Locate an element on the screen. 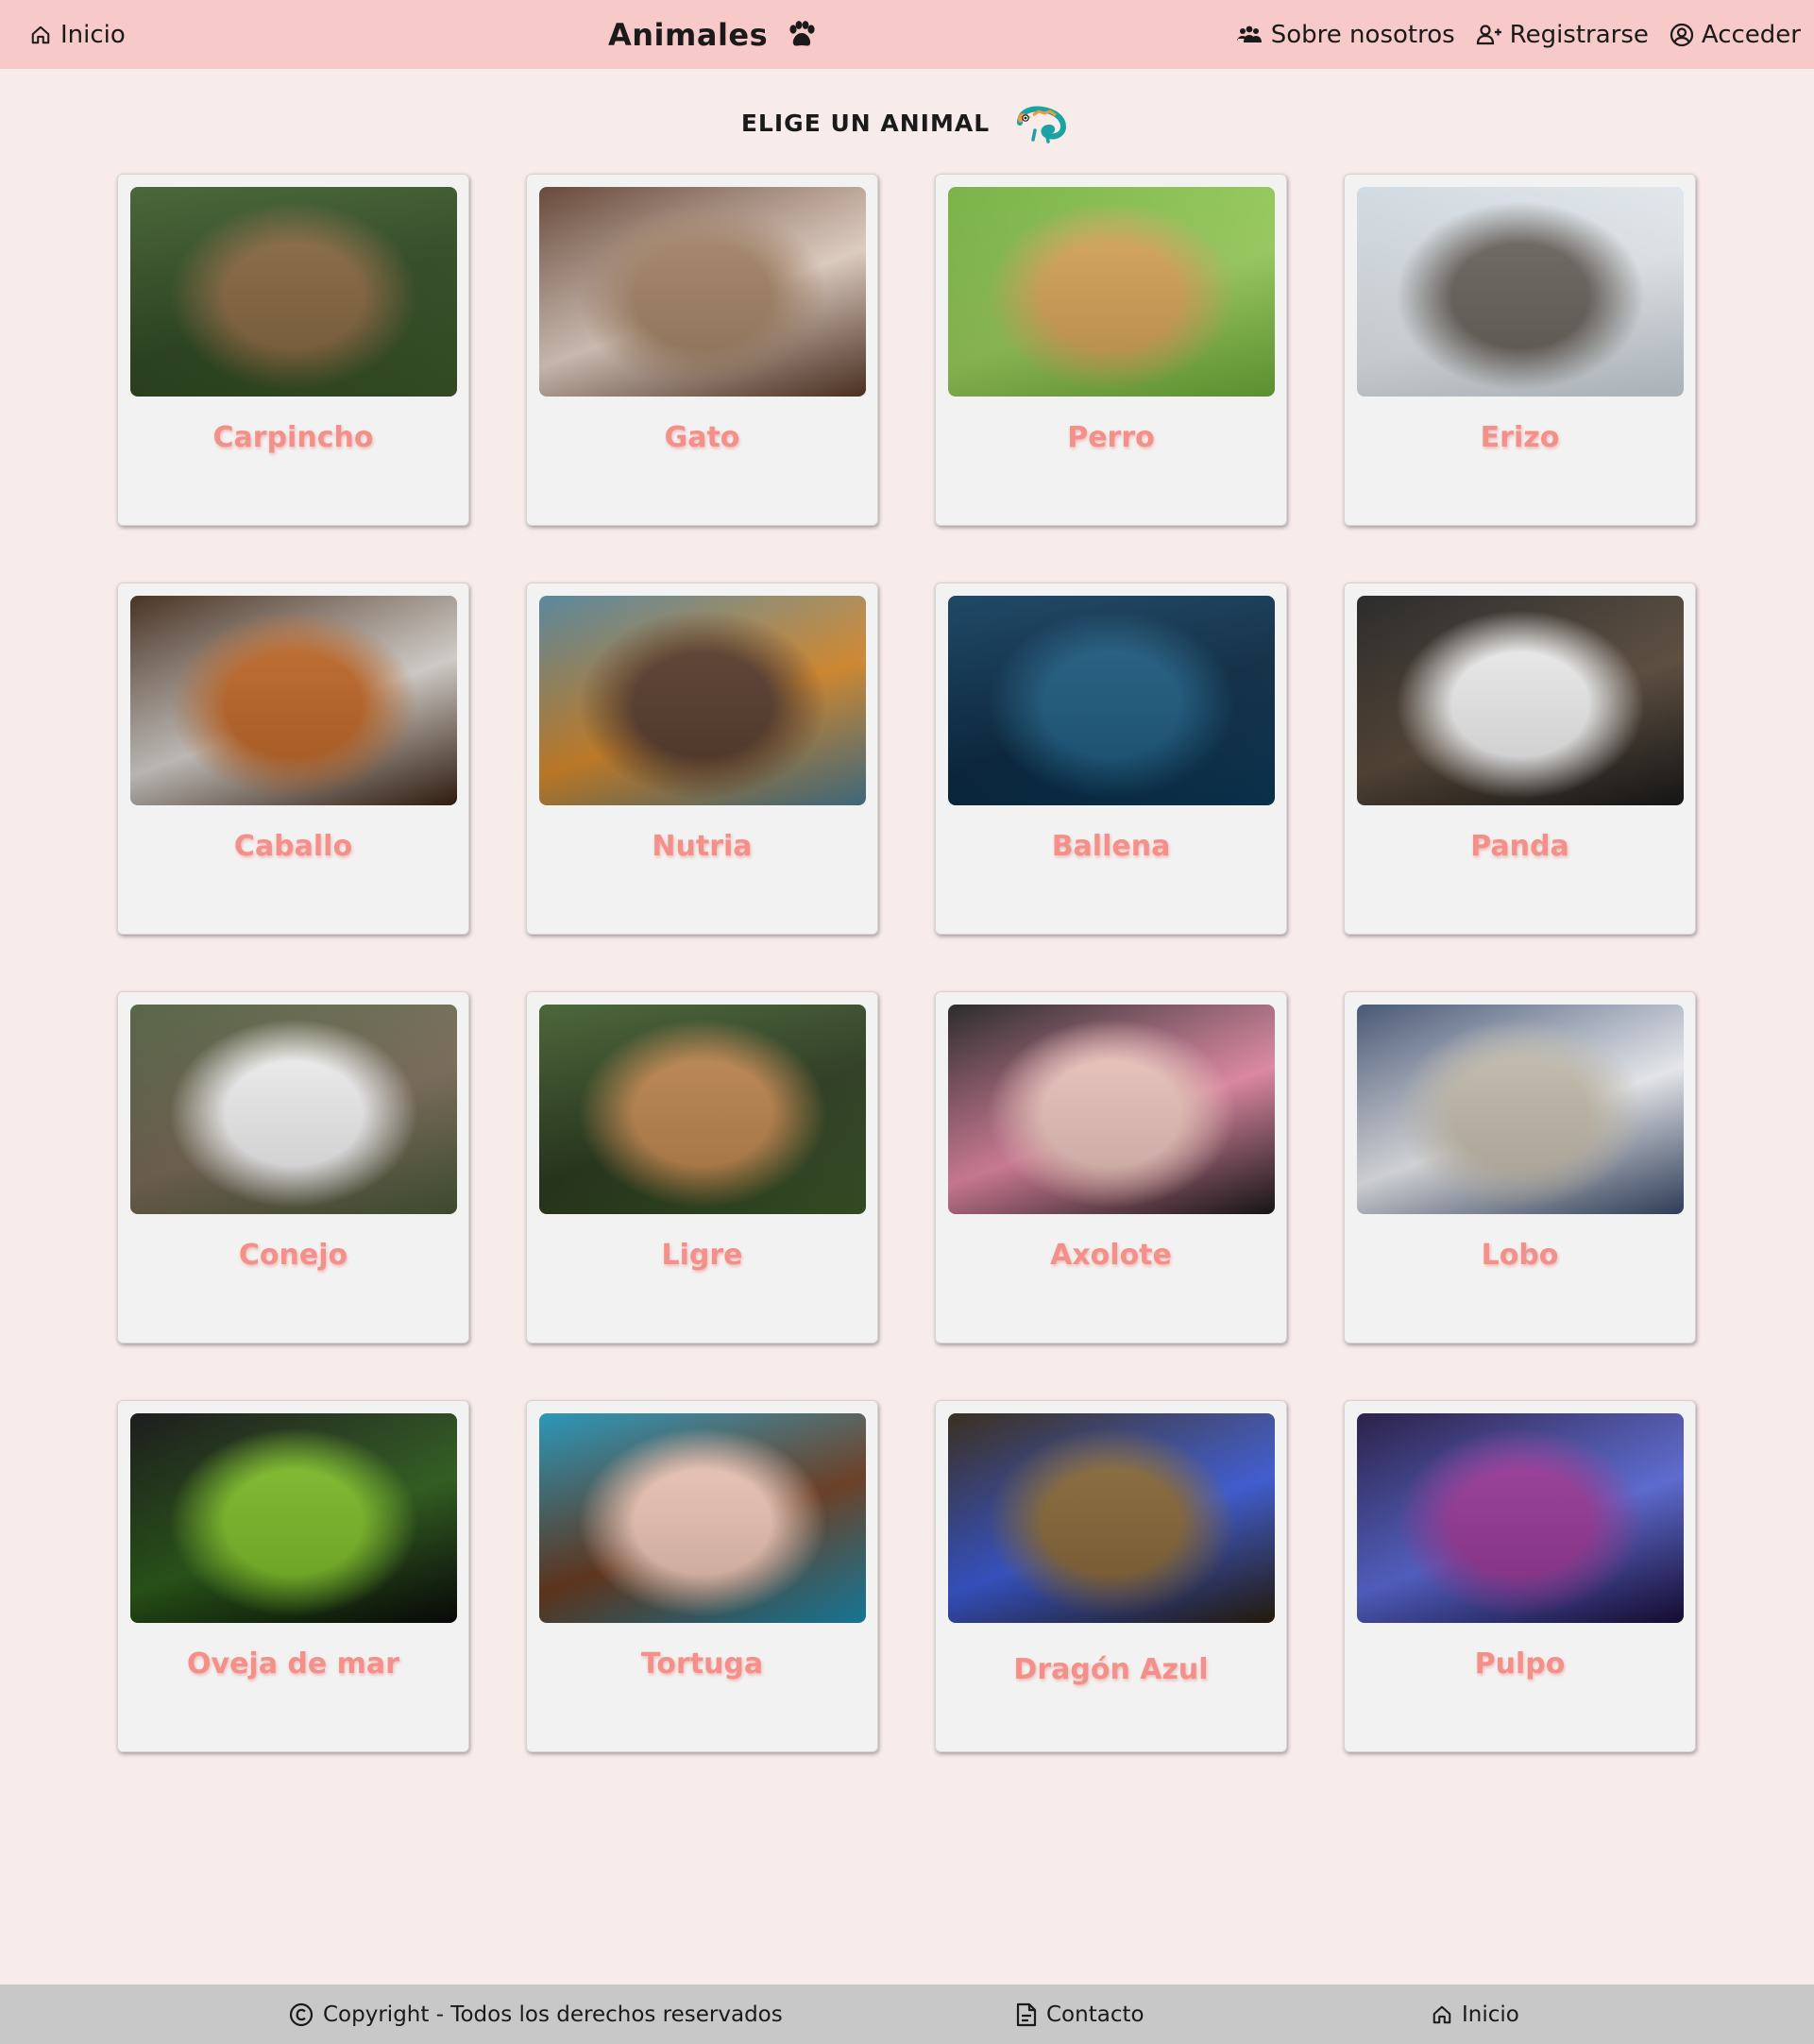 This screenshot has width=1814, height=2044. copyright-icon is located at coordinates (301, 2015).